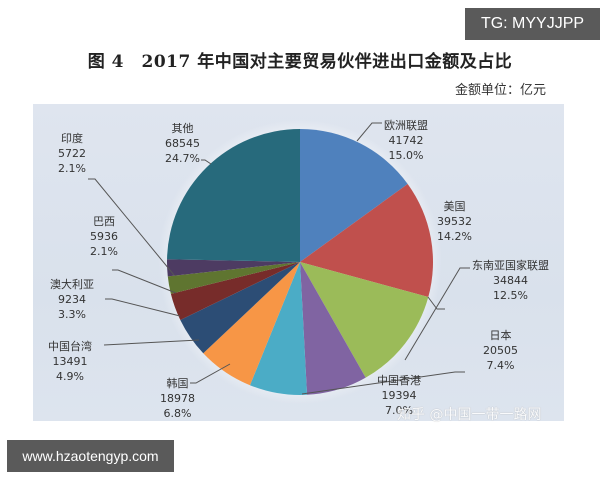 The image size is (600, 480). Describe the element at coordinates (104, 236) in the screenshot. I see `label-brazil: 巴西 5936 2.1%` at that location.